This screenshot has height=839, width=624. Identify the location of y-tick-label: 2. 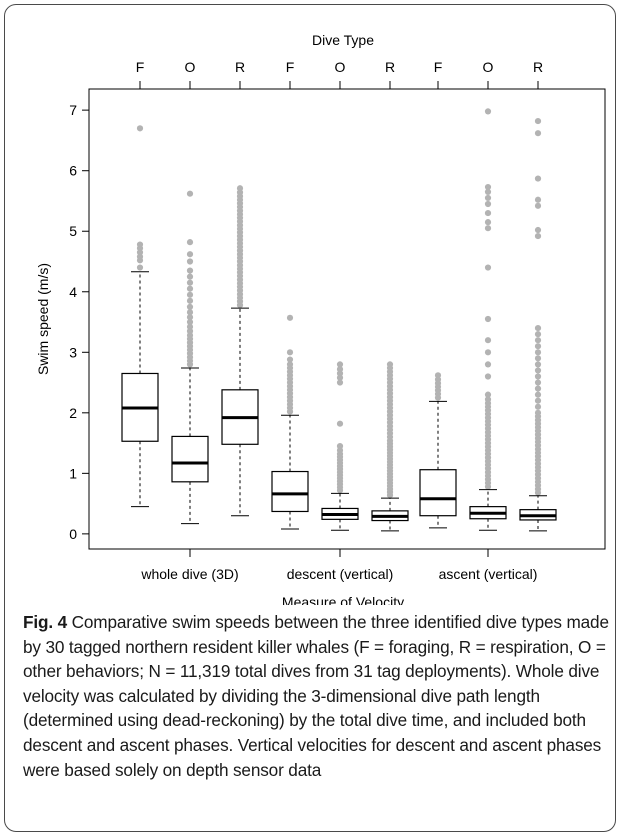
(73, 413).